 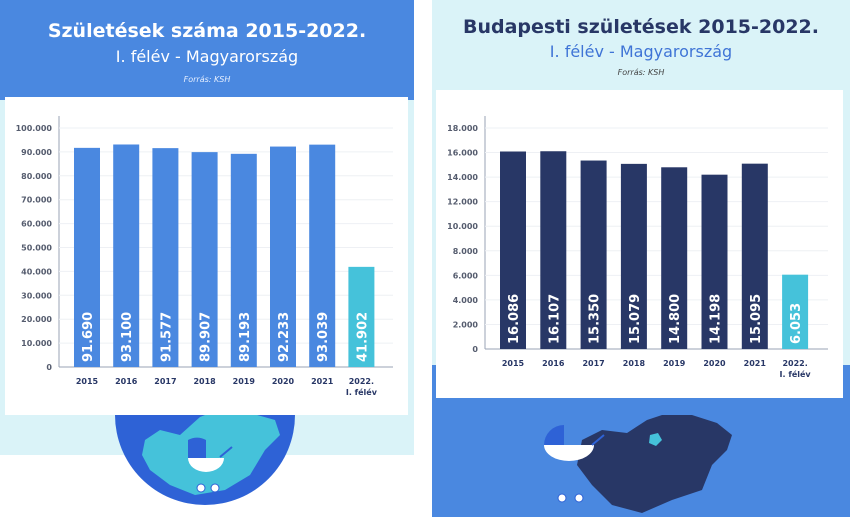 I want to click on bar-data-label: 92.233, so click(x=284, y=337).